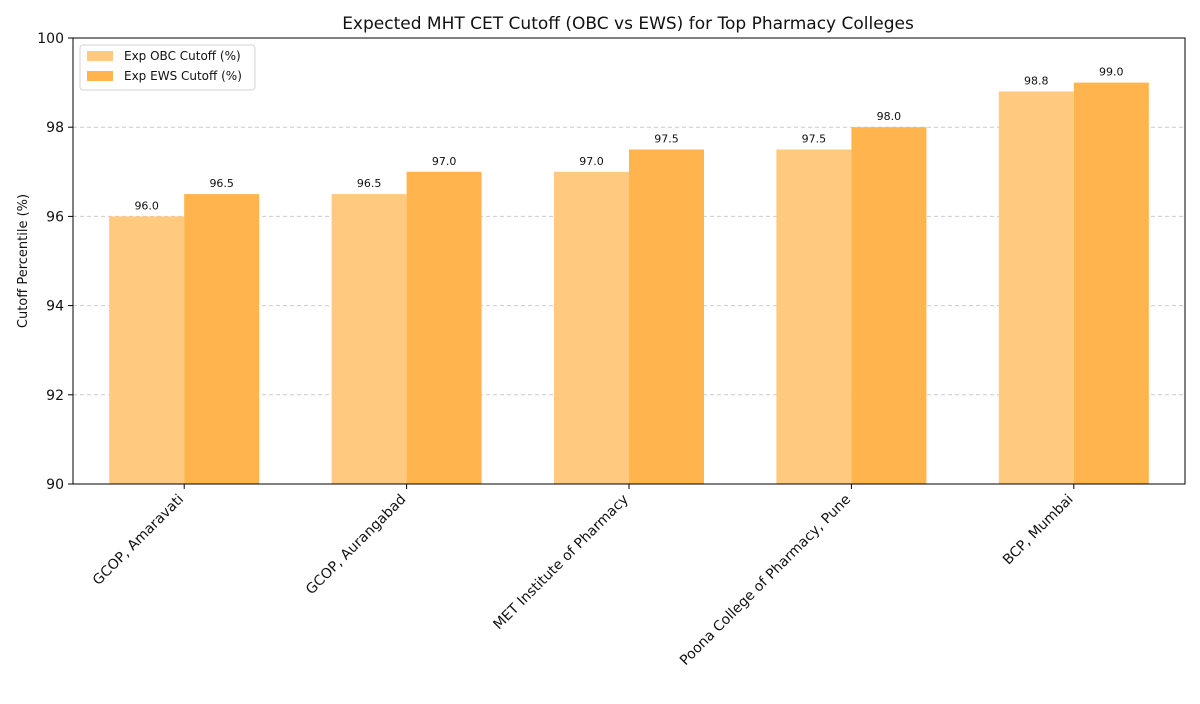 This screenshot has width=1200, height=704. What do you see at coordinates (138, 540) in the screenshot?
I see `x-tick-label: GCOP, Amaravati` at bounding box center [138, 540].